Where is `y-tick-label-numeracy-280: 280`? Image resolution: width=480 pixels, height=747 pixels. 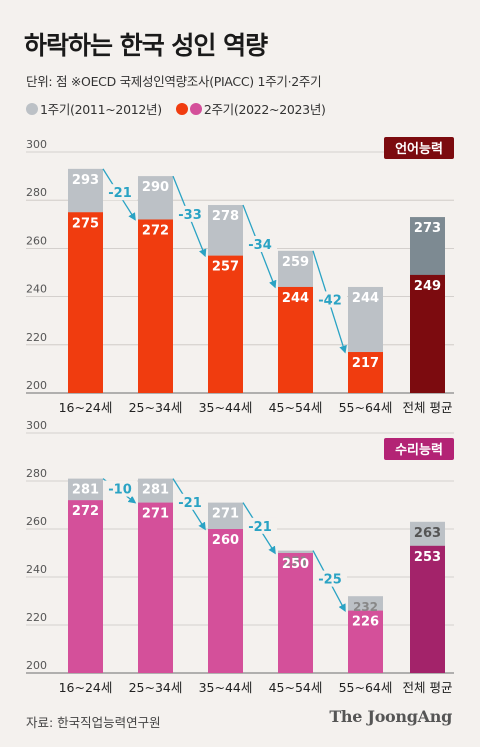 y-tick-label-numeracy-280: 280 is located at coordinates (36, 473).